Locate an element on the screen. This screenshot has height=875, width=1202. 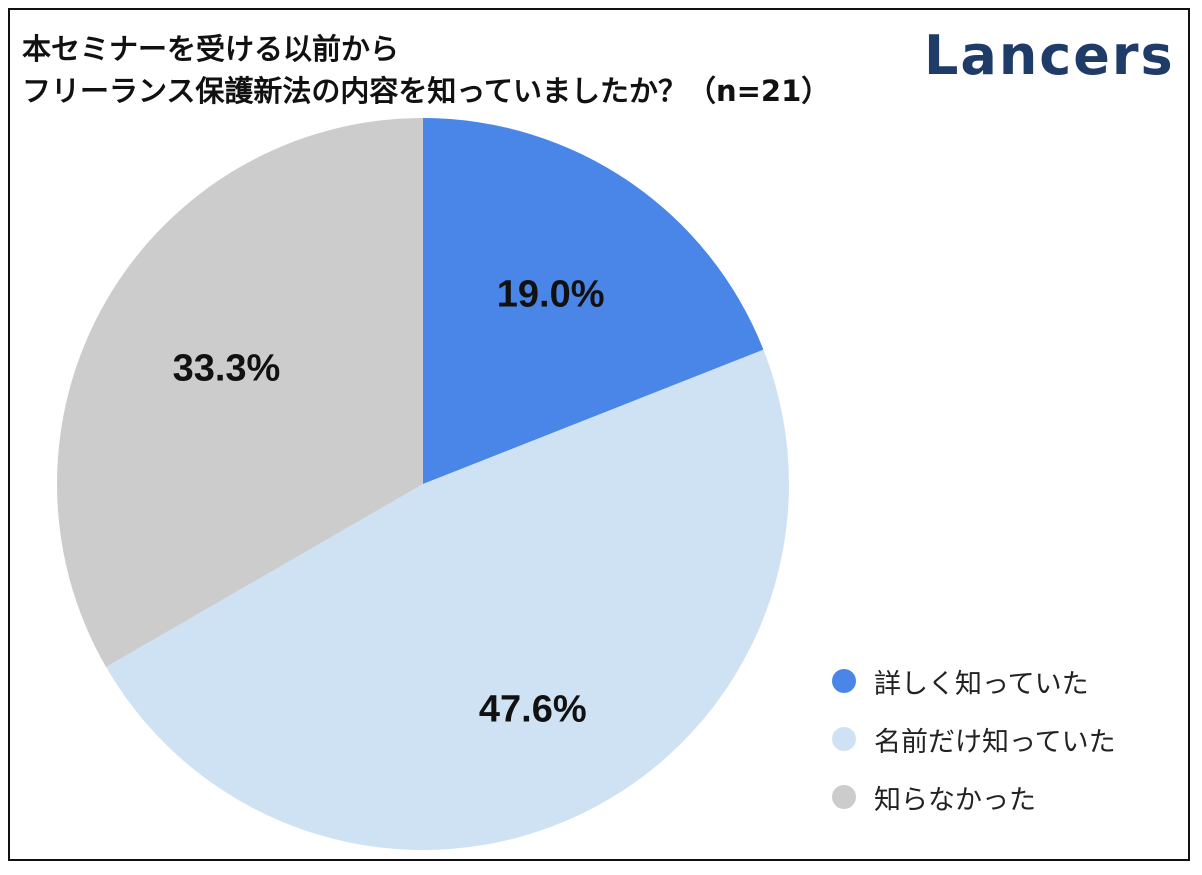
legend-label: 知らなかった is located at coordinates (955, 800).